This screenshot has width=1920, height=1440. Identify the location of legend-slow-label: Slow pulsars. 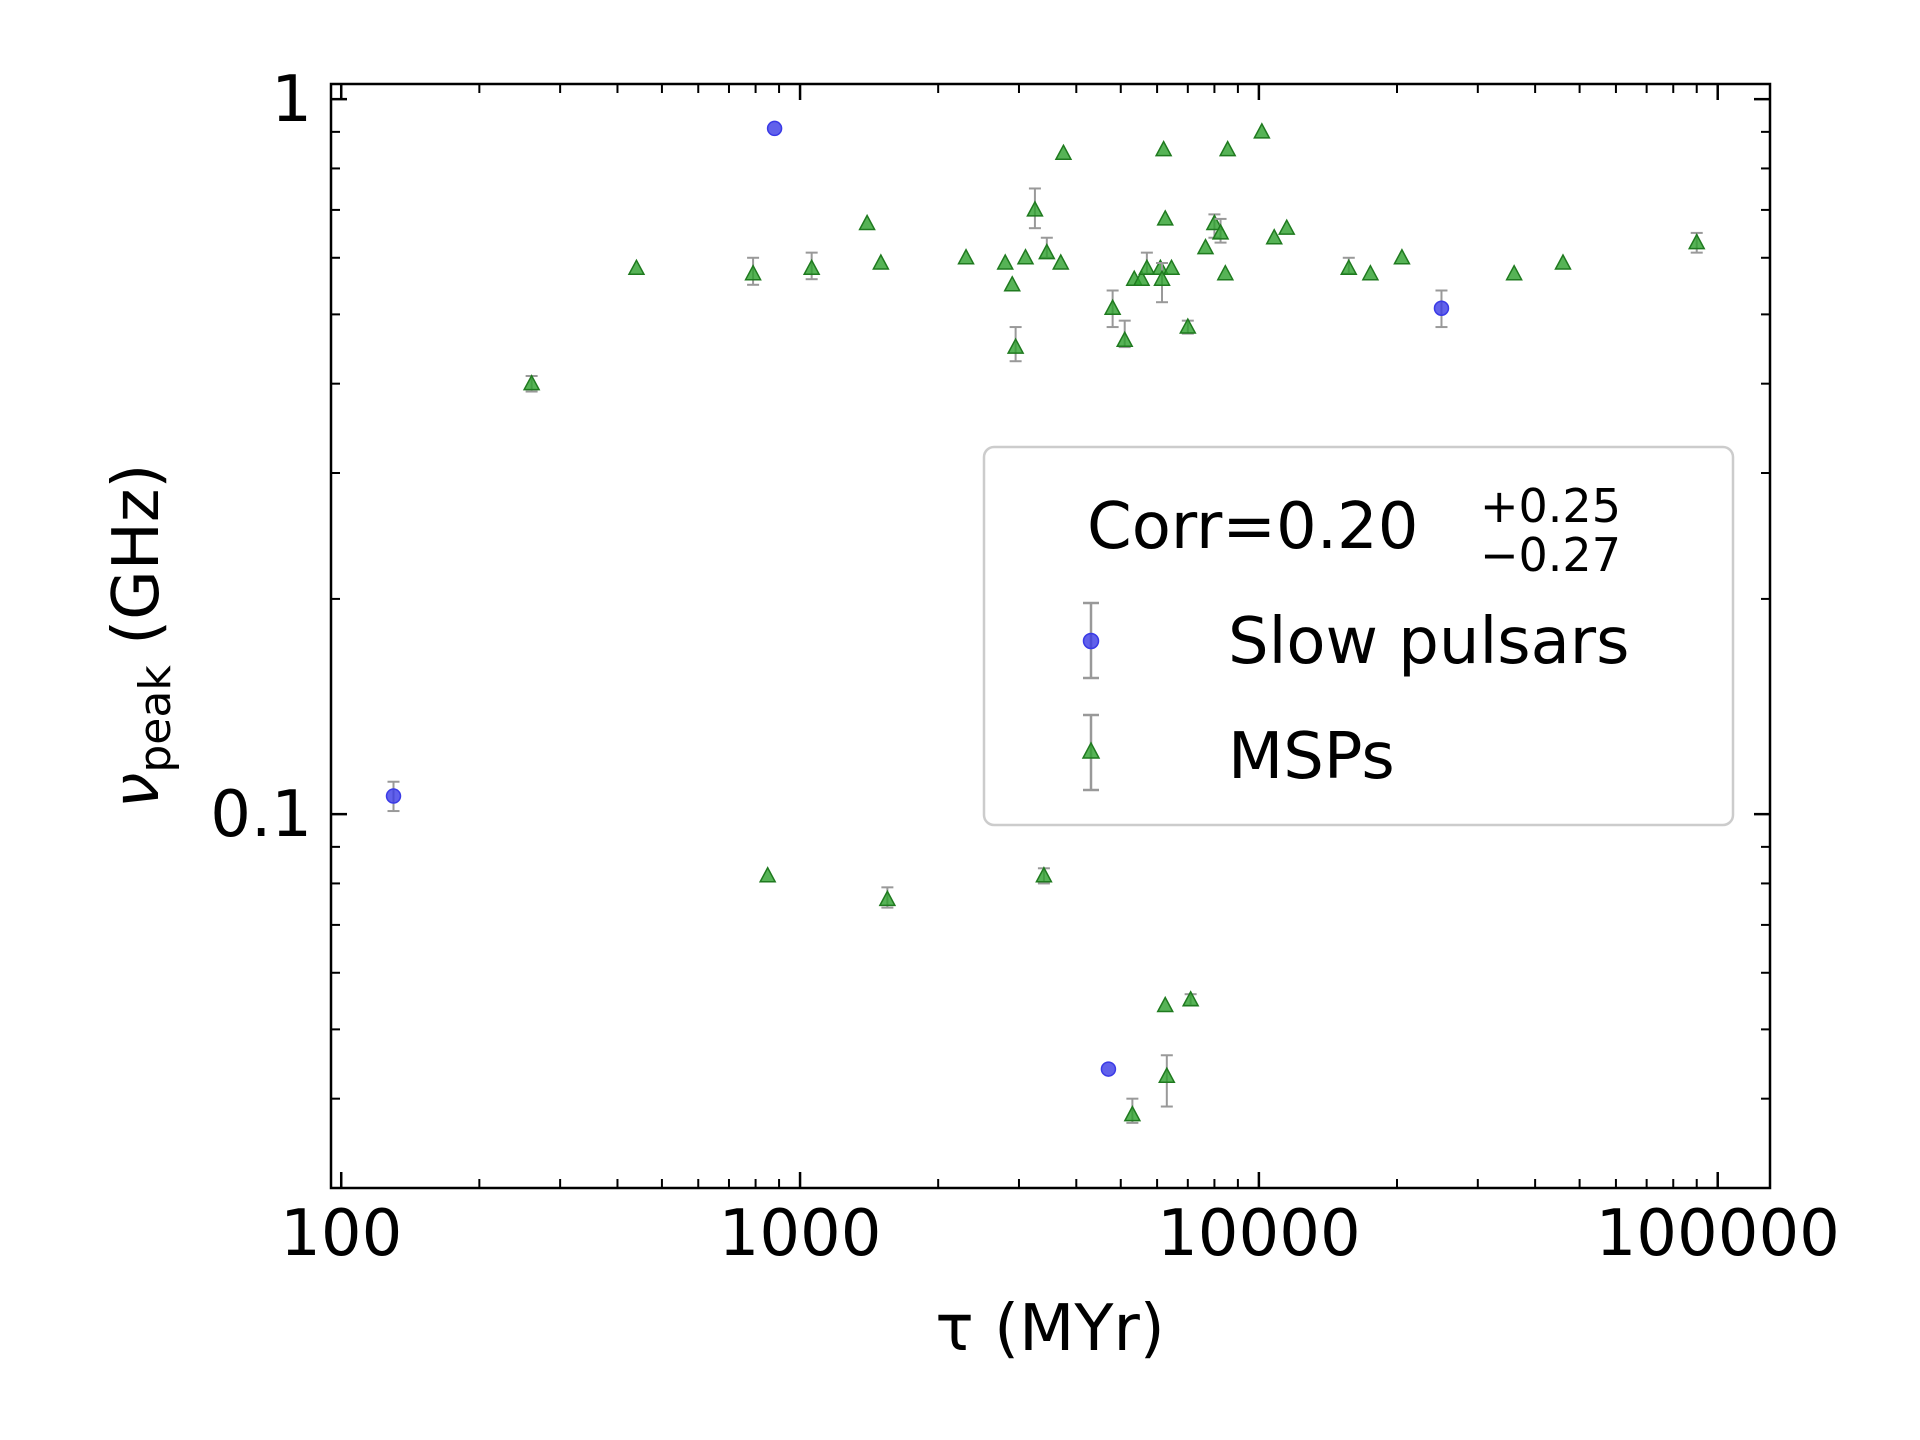
(1428, 642).